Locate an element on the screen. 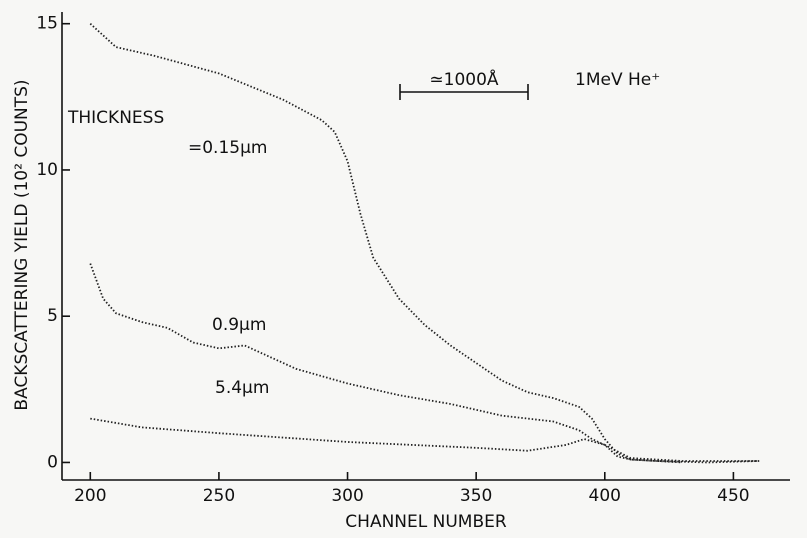 The width and height of the screenshot is (807, 538). y-tick-label: 5 is located at coordinates (52, 316).